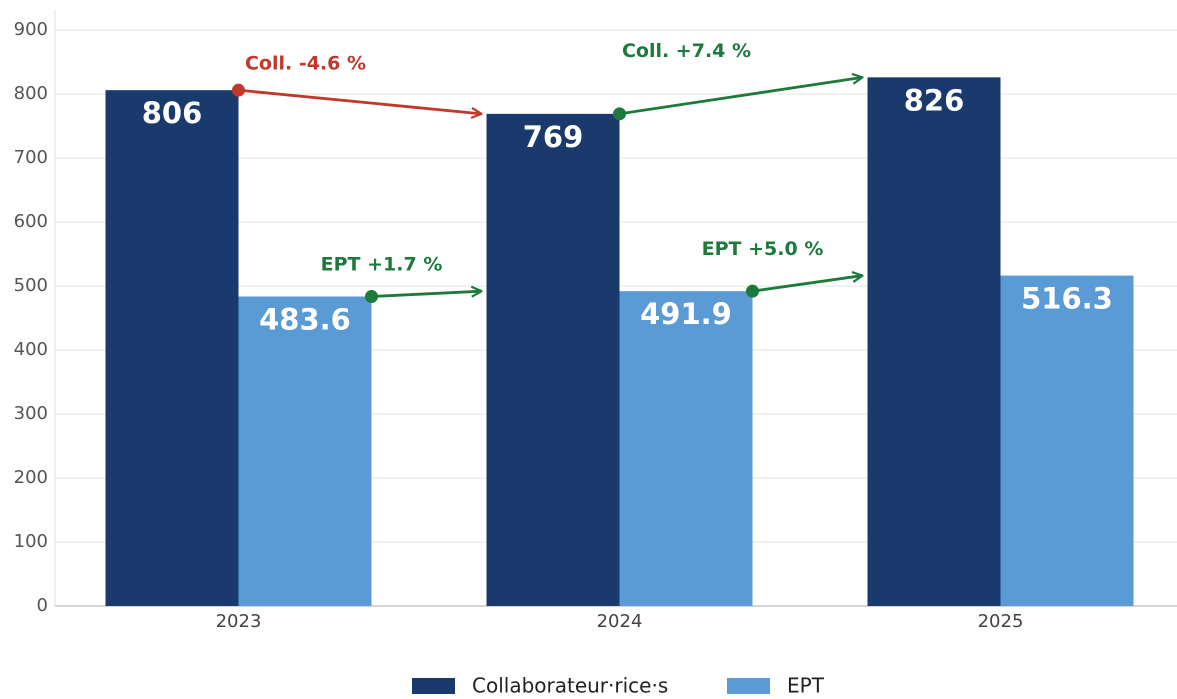 The width and height of the screenshot is (1177, 699). Describe the element at coordinates (620, 621) in the screenshot. I see `x-tick-label: 2024` at that location.